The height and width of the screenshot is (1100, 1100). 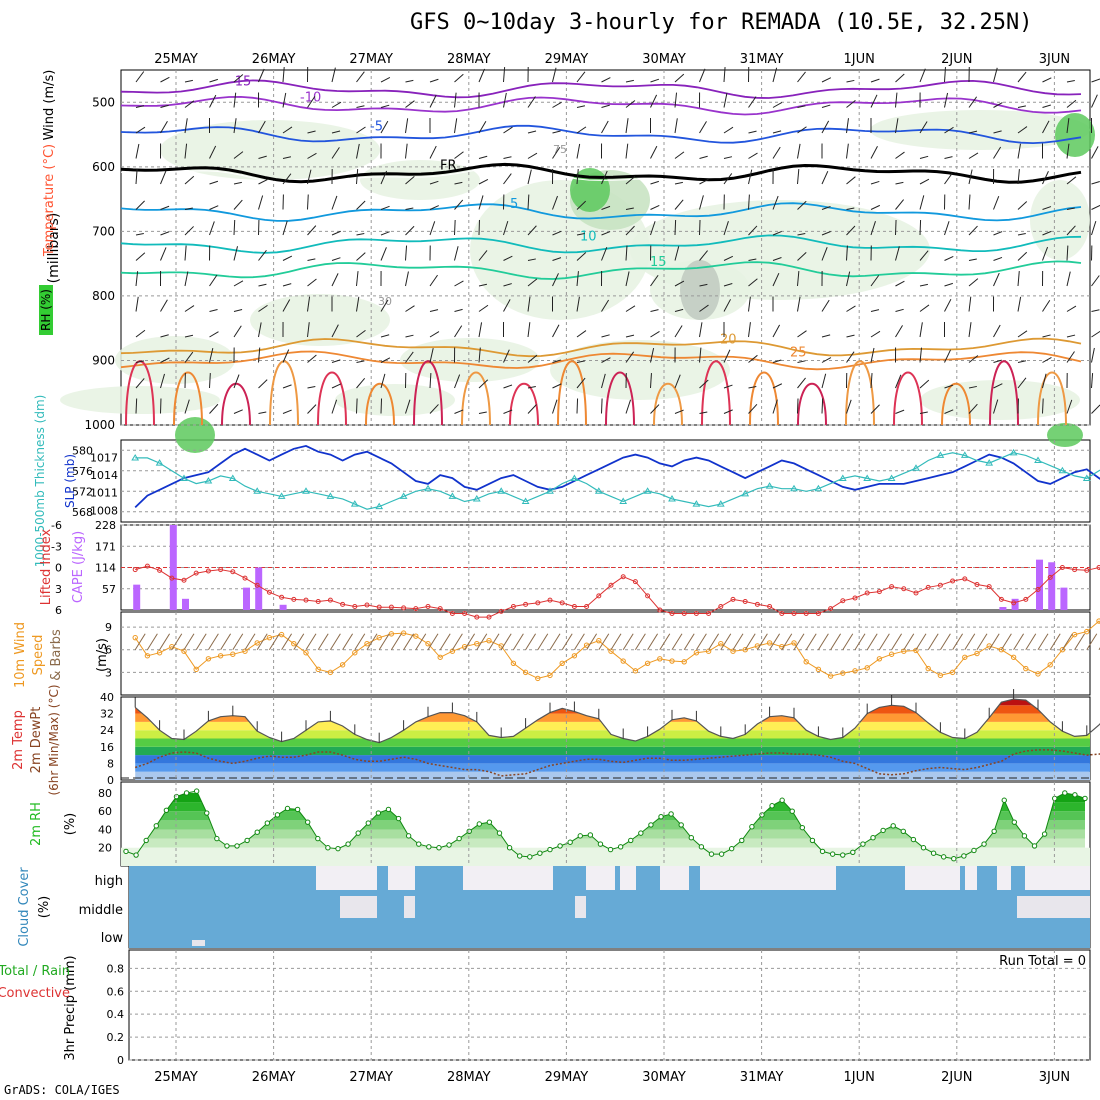 I want to click on panel-frame-thick, so click(x=605, y=481).